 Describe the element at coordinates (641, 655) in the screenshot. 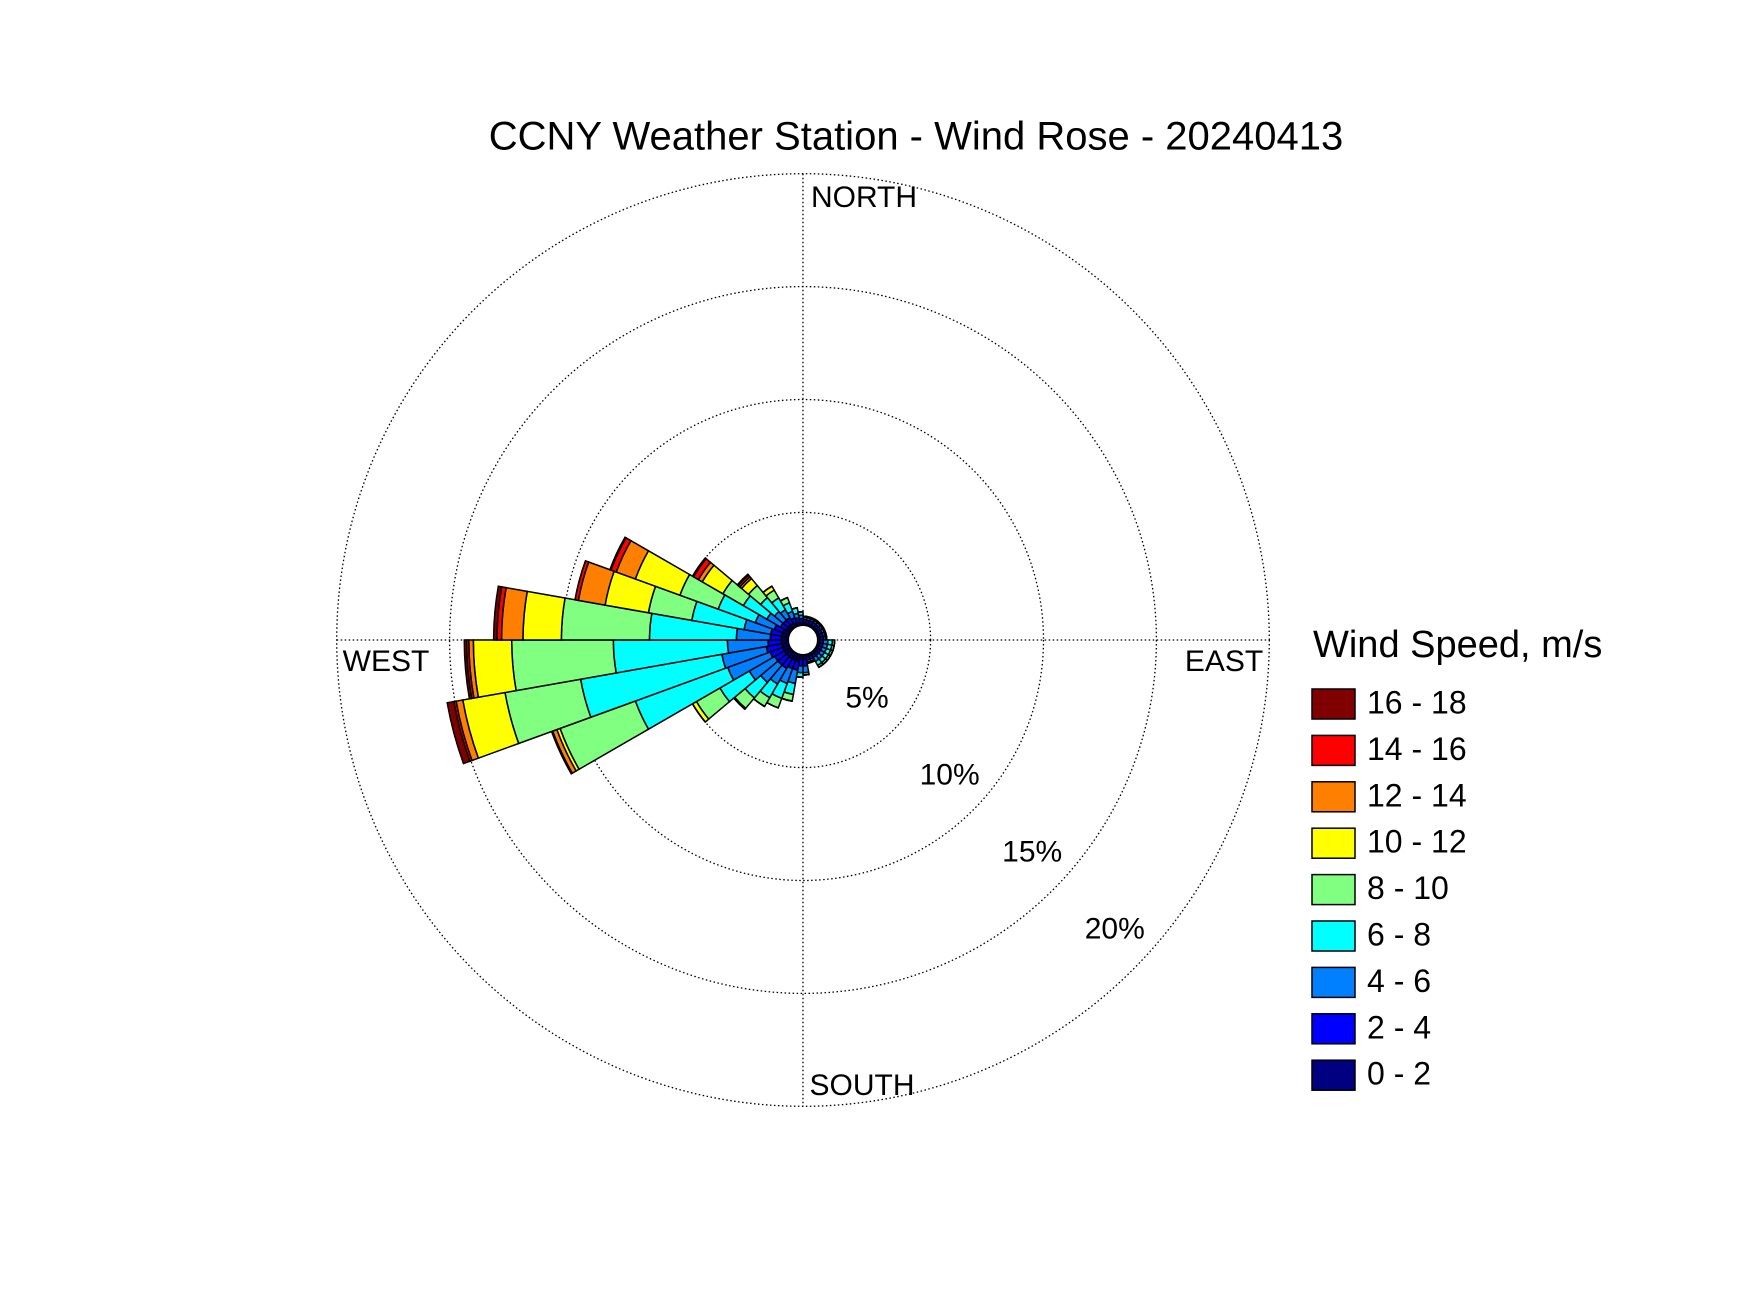

I see `petals` at that location.